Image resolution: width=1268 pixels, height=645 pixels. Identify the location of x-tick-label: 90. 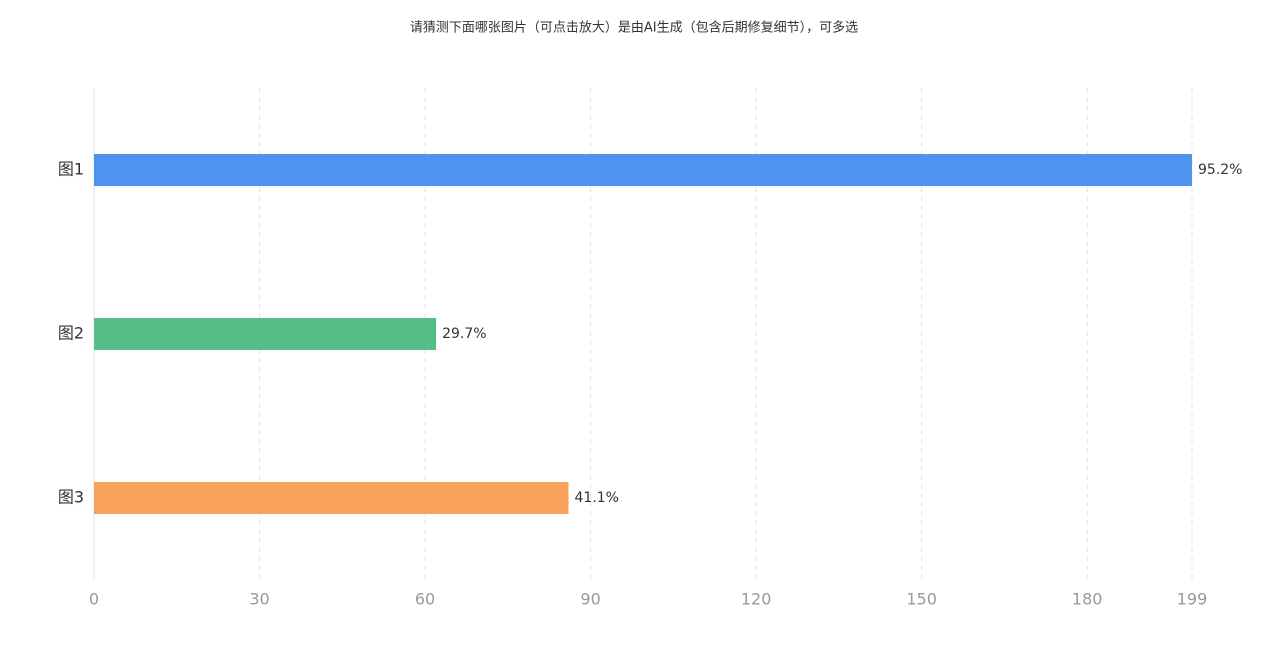
(590, 599).